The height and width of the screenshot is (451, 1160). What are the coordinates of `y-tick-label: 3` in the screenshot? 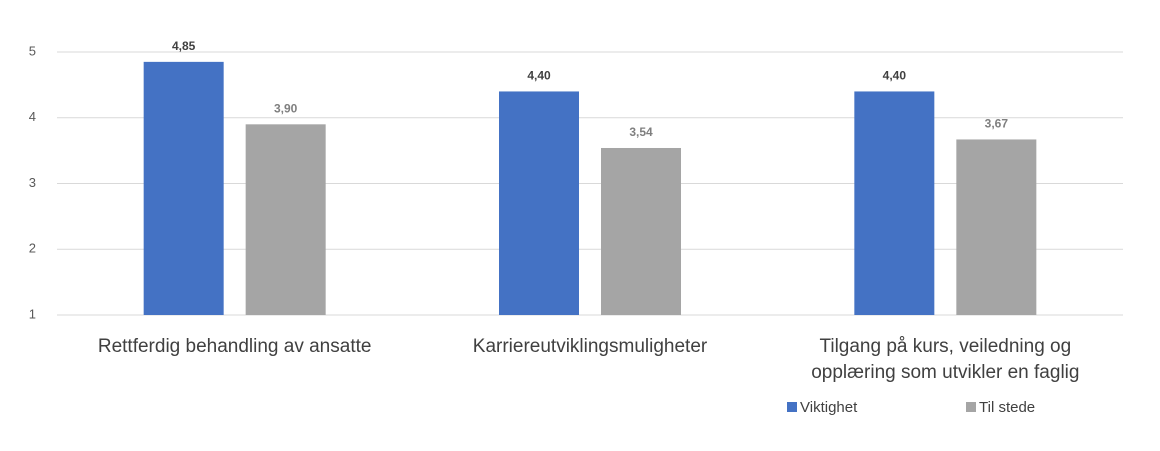 It's located at (32, 182).